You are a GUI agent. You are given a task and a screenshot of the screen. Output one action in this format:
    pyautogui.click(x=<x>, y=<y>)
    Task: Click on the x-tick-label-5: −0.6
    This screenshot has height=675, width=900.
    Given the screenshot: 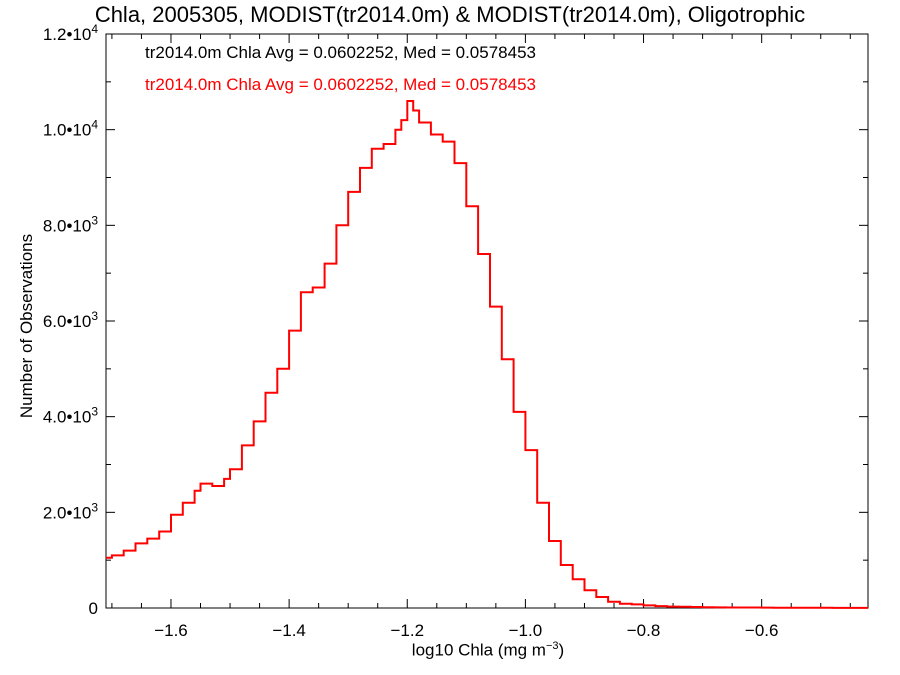 What is the action you would take?
    pyautogui.click(x=762, y=630)
    